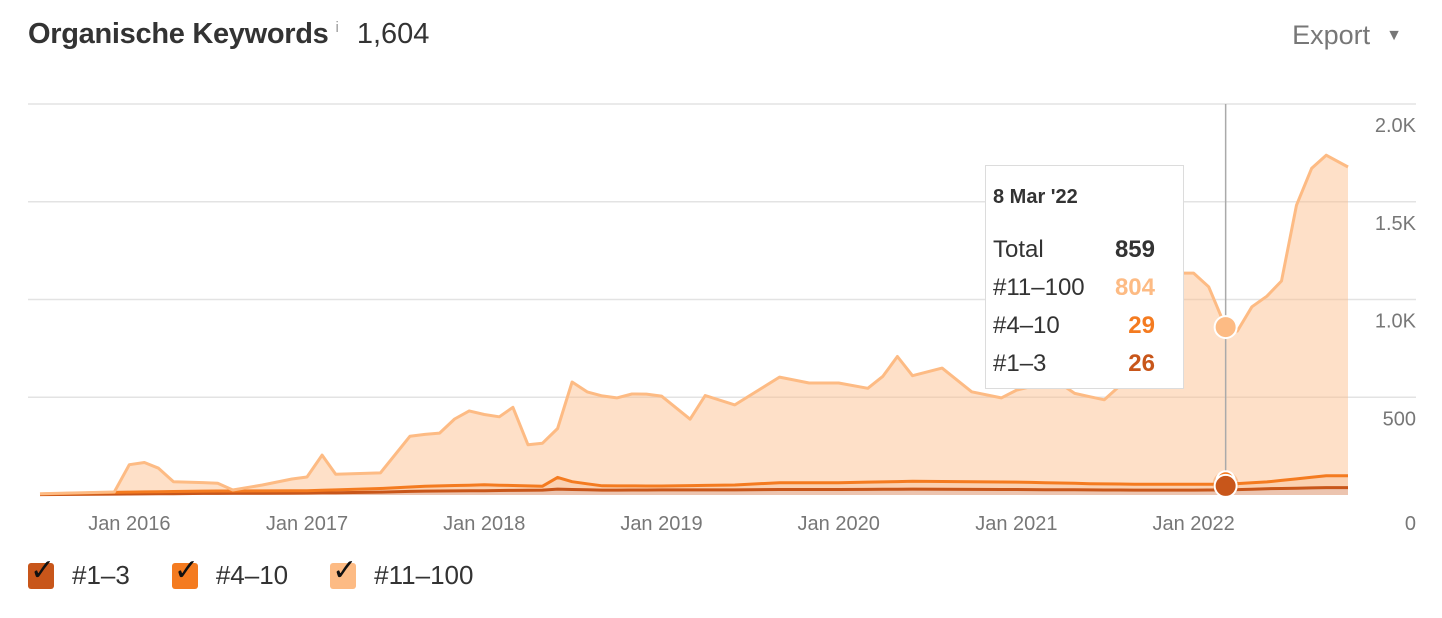 This screenshot has height=618, width=1442. Describe the element at coordinates (1410, 524) in the screenshot. I see `y-tick-label: 0` at that location.